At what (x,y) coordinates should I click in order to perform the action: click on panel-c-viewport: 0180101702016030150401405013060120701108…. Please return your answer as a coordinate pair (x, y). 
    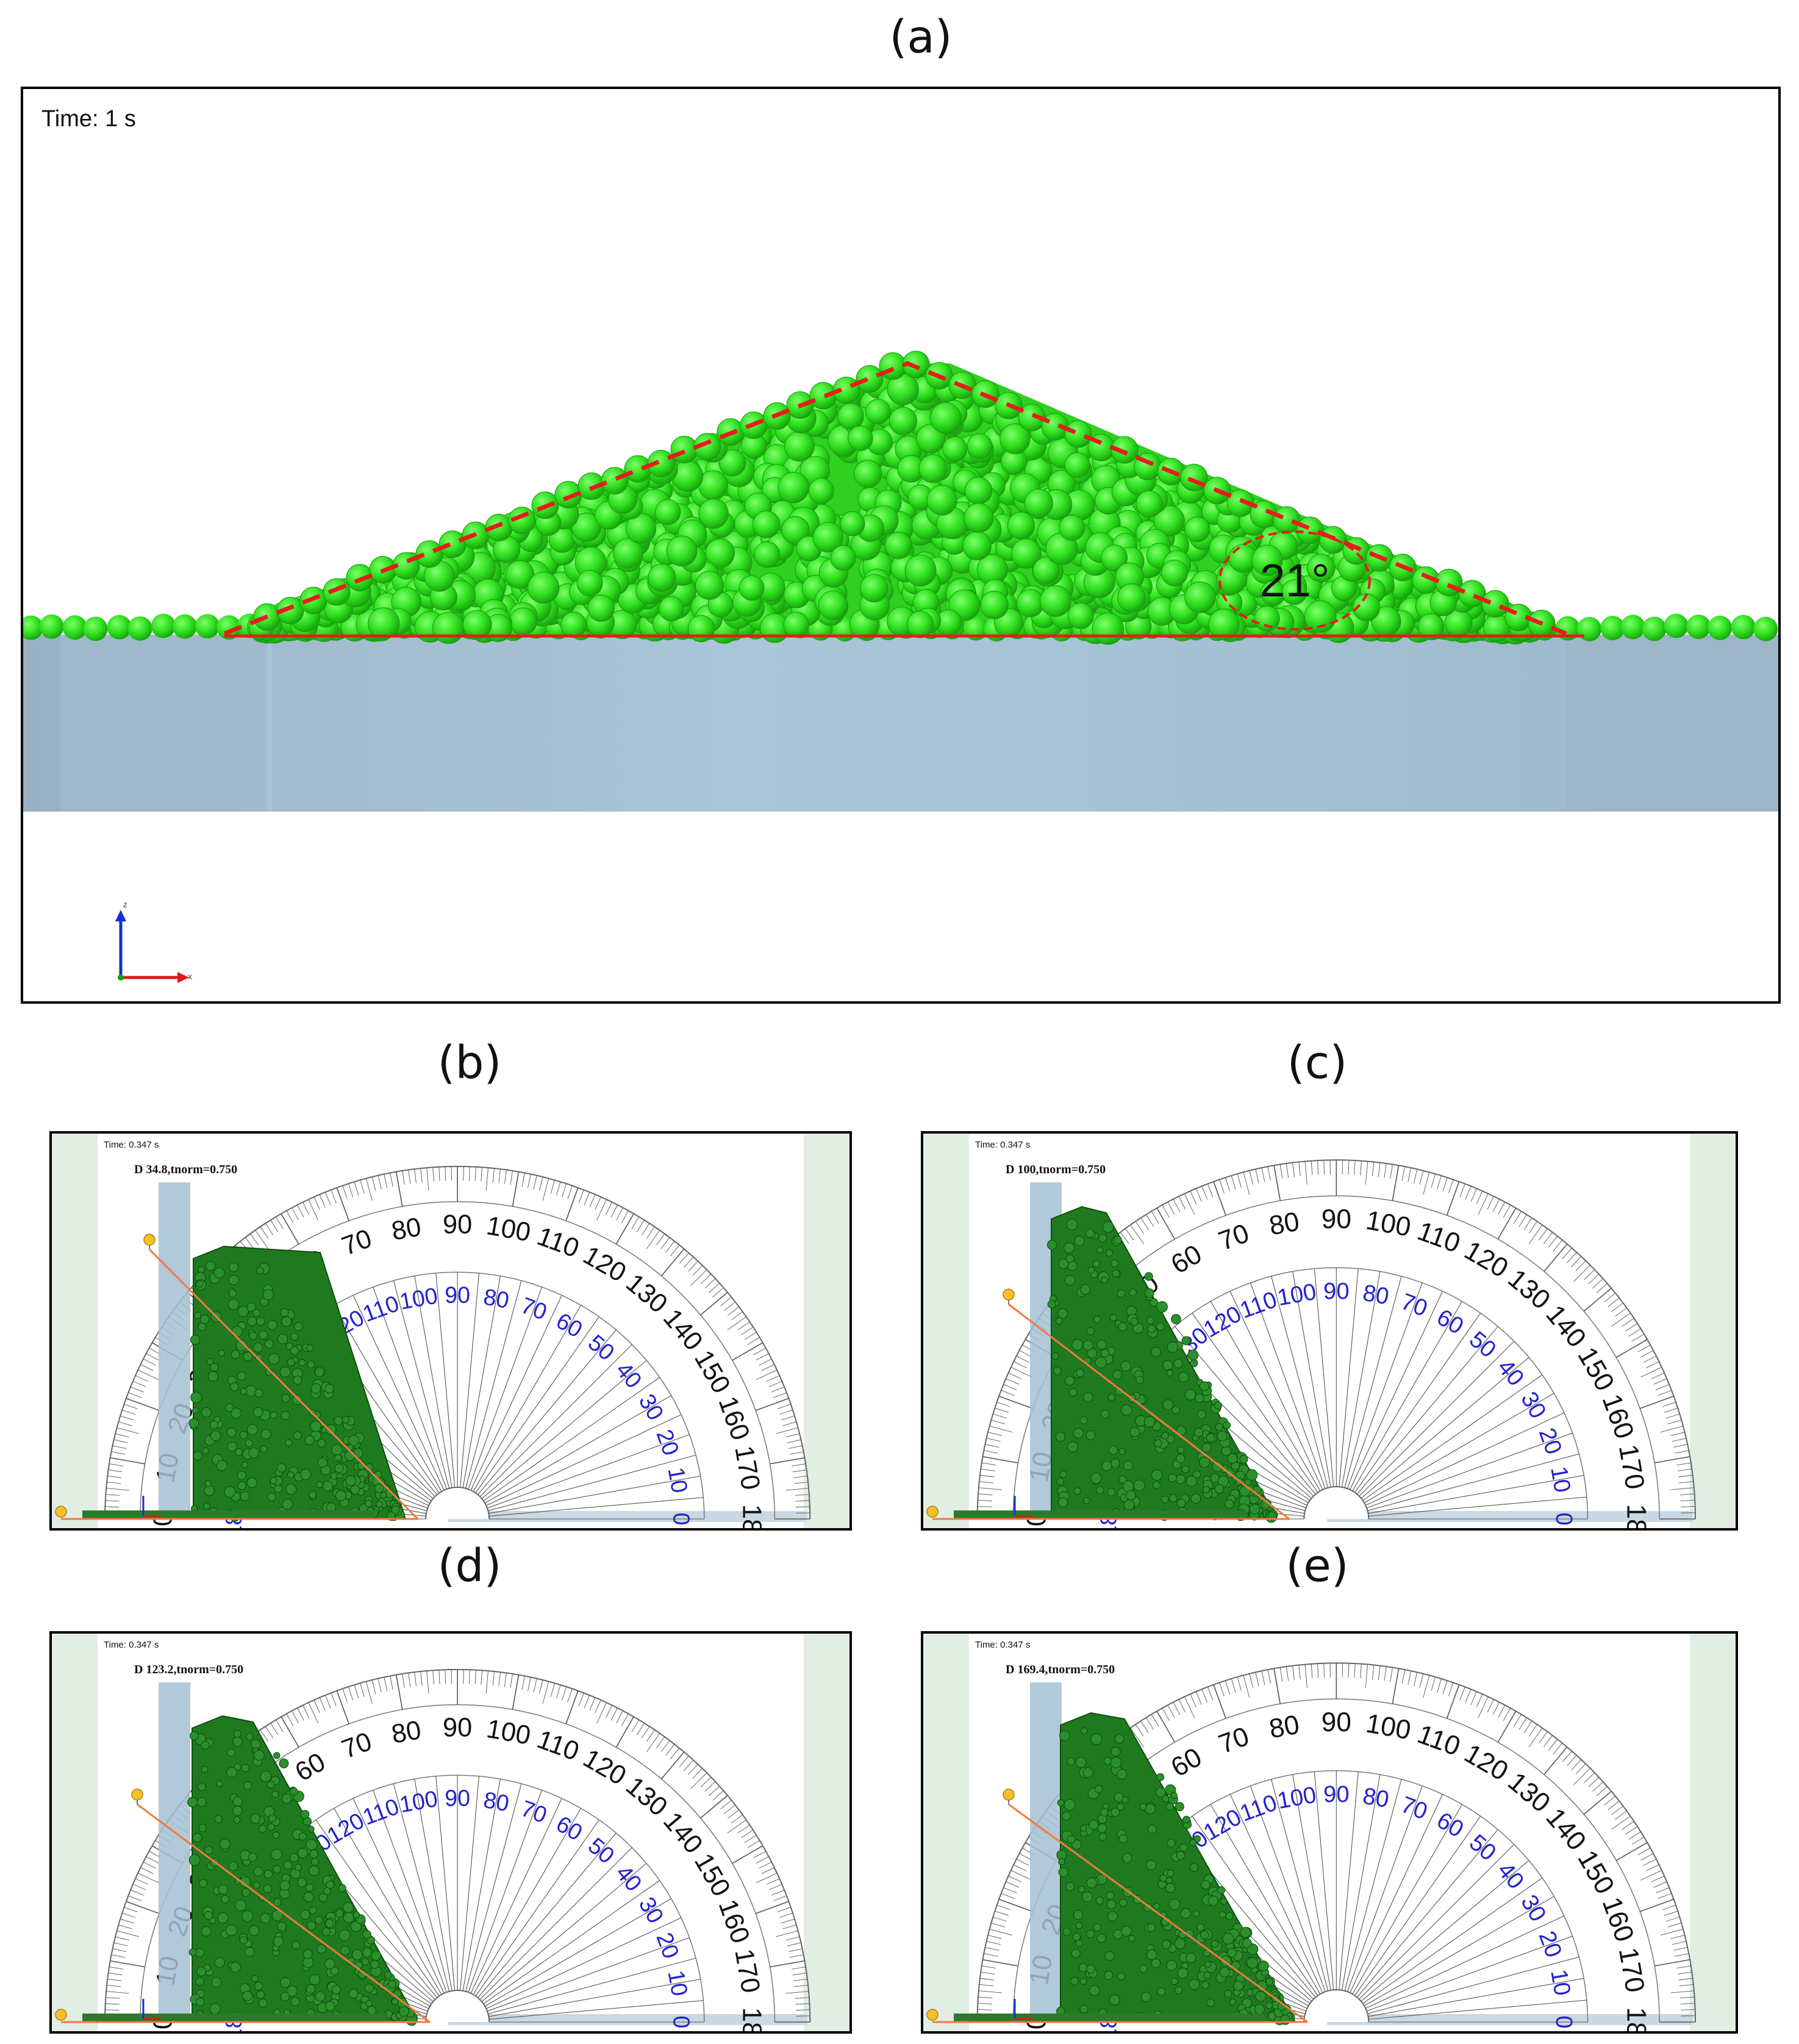
    Looking at the image, I should click on (1330, 1331).